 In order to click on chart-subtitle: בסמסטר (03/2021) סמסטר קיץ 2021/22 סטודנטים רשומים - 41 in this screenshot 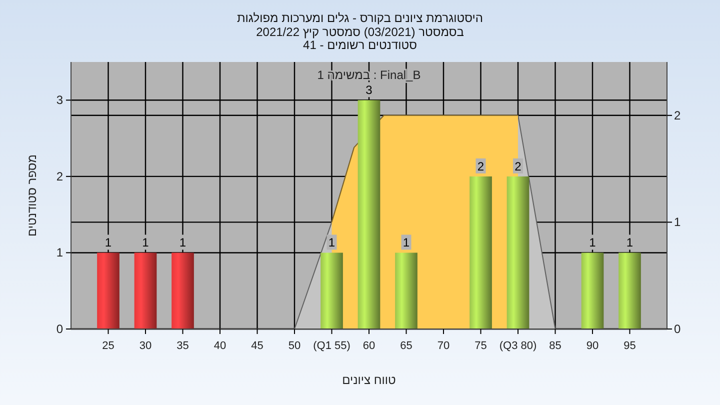, I will do `click(360, 38)`.